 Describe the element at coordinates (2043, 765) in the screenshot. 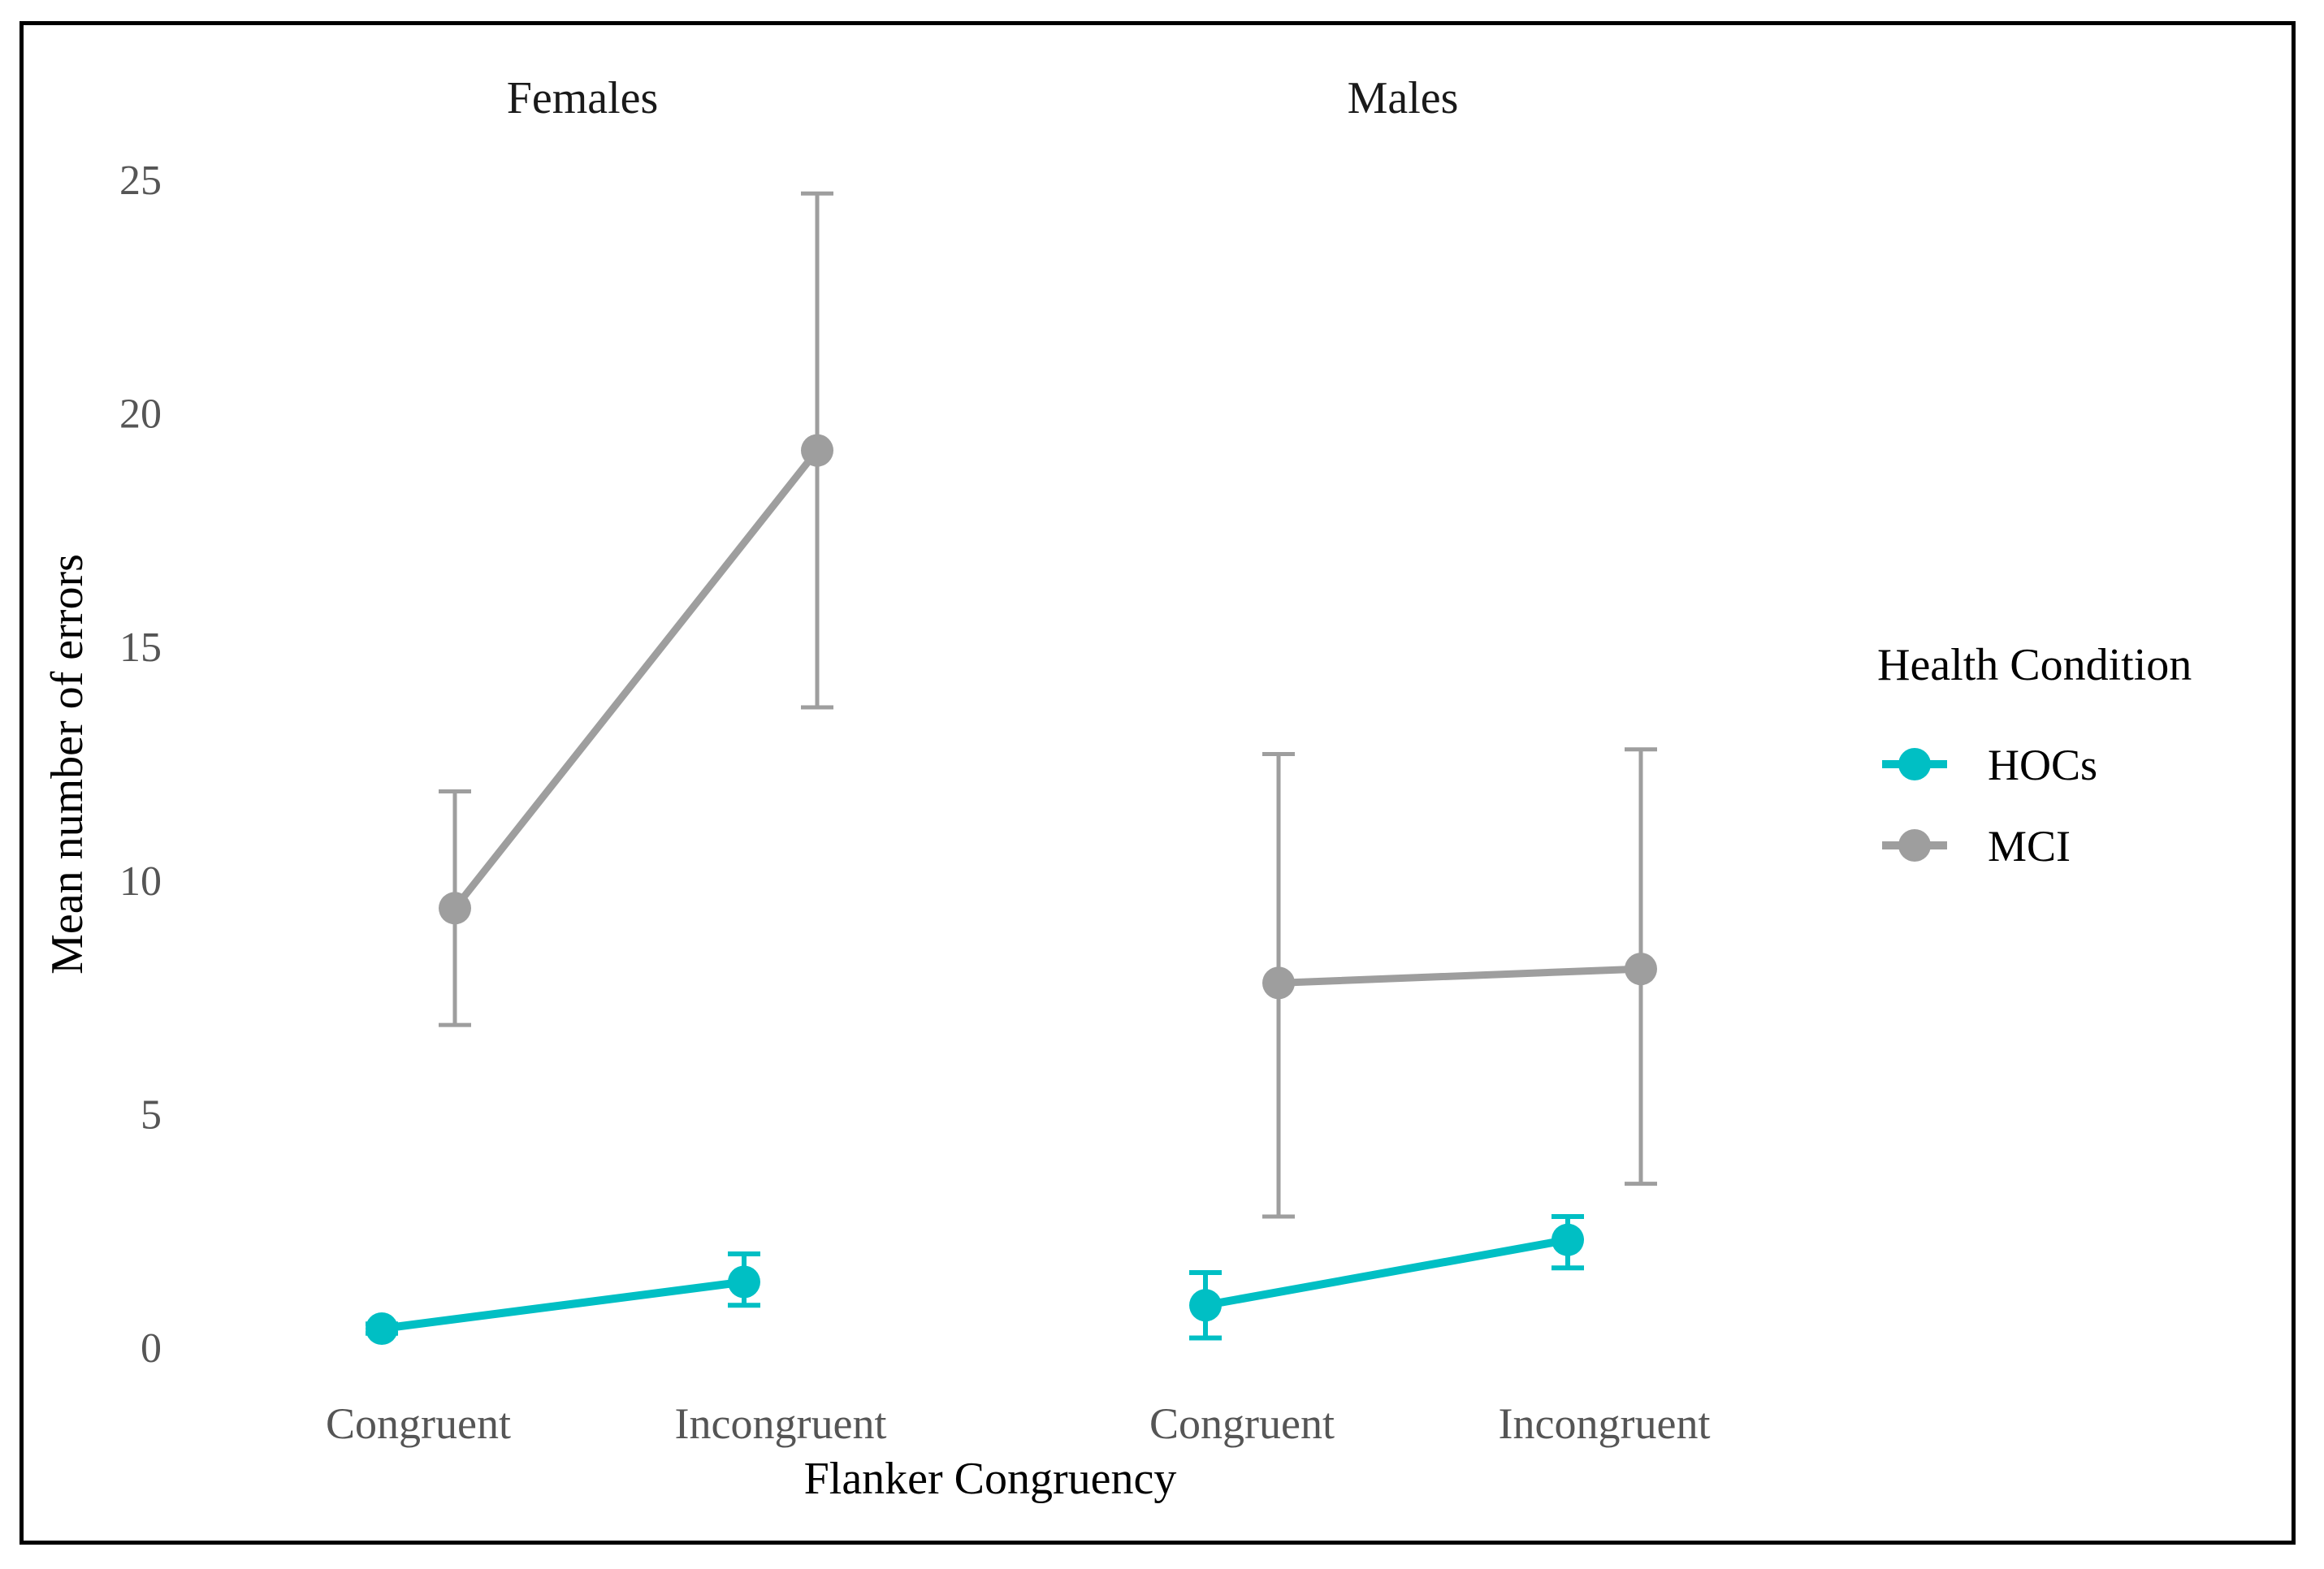

I see `legend-label: HOCs` at that location.